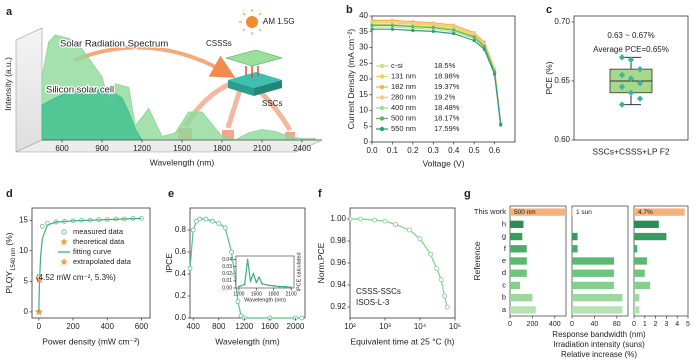  I want to click on ssc-side, so click(268, 88).